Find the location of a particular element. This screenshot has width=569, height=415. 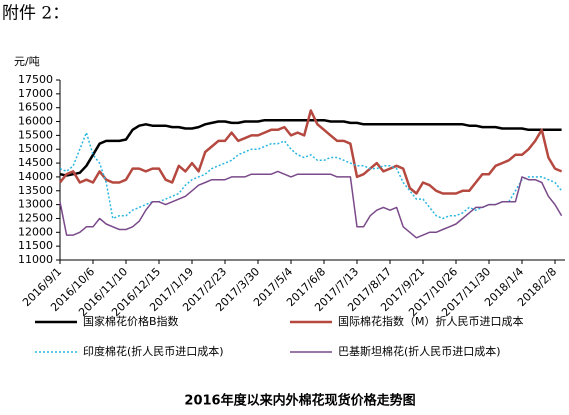

attachment-label: 附件 2： is located at coordinates (35, 14).